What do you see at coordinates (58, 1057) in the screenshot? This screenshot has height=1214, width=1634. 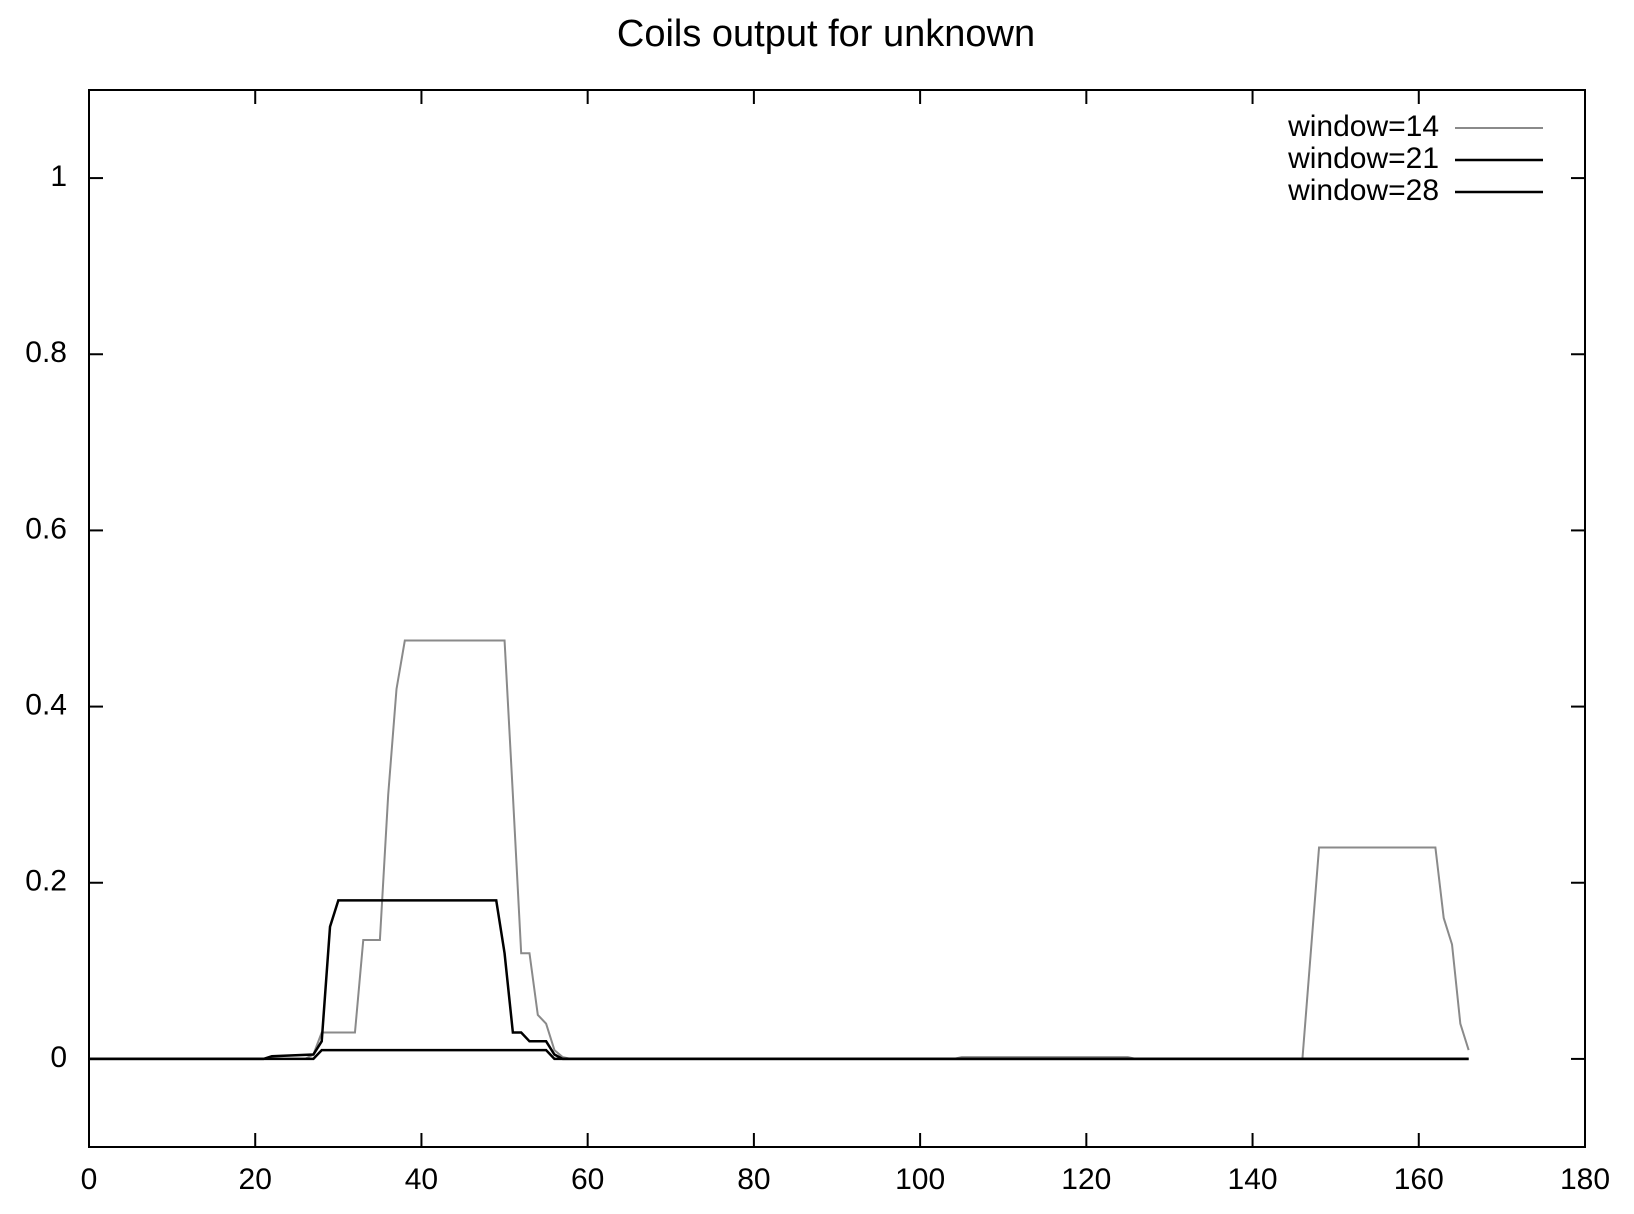 I see `y-tick-label: 0` at bounding box center [58, 1057].